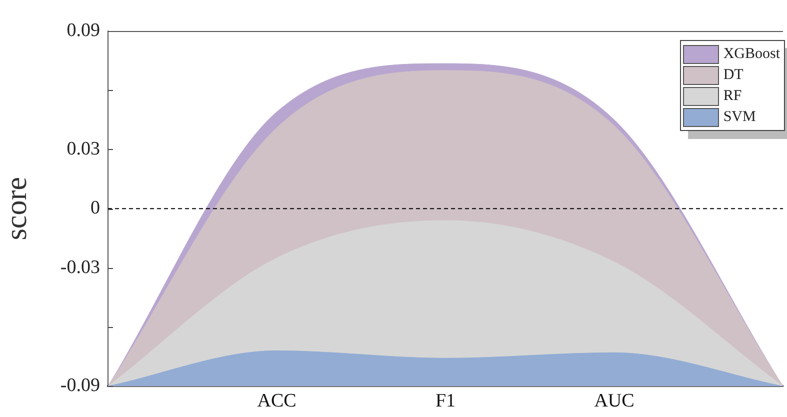 This screenshot has width=787, height=417. Describe the element at coordinates (445, 401) in the screenshot. I see `x-tick-label: F1` at that location.